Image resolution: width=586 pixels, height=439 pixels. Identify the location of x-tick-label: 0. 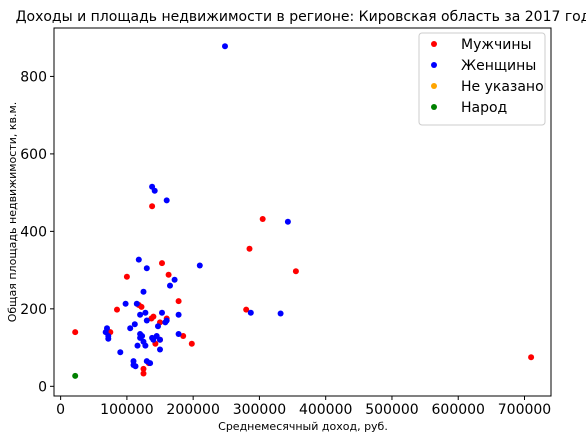
(60, 410).